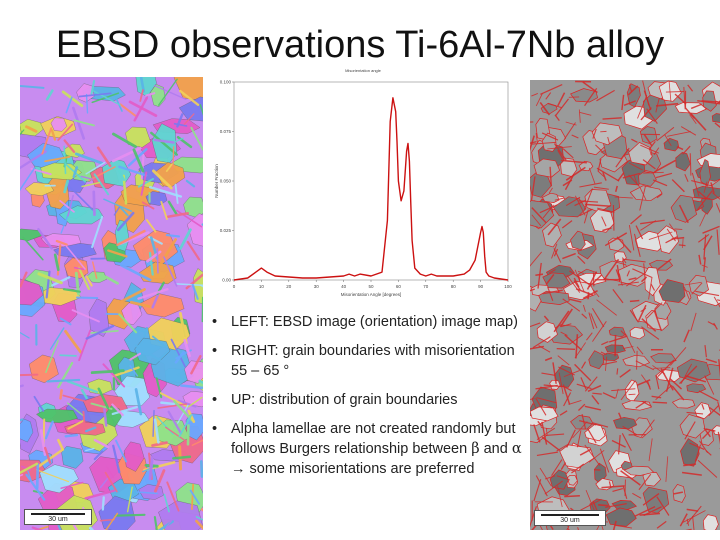 This screenshot has height=540, width=720. I want to click on x-tick-label: 20, so click(289, 286).